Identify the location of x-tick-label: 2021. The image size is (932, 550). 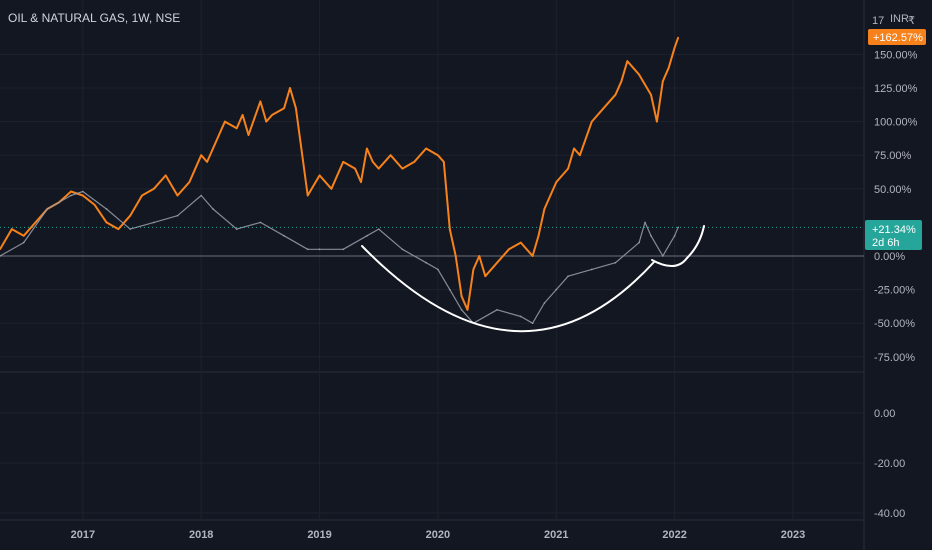
(556, 535).